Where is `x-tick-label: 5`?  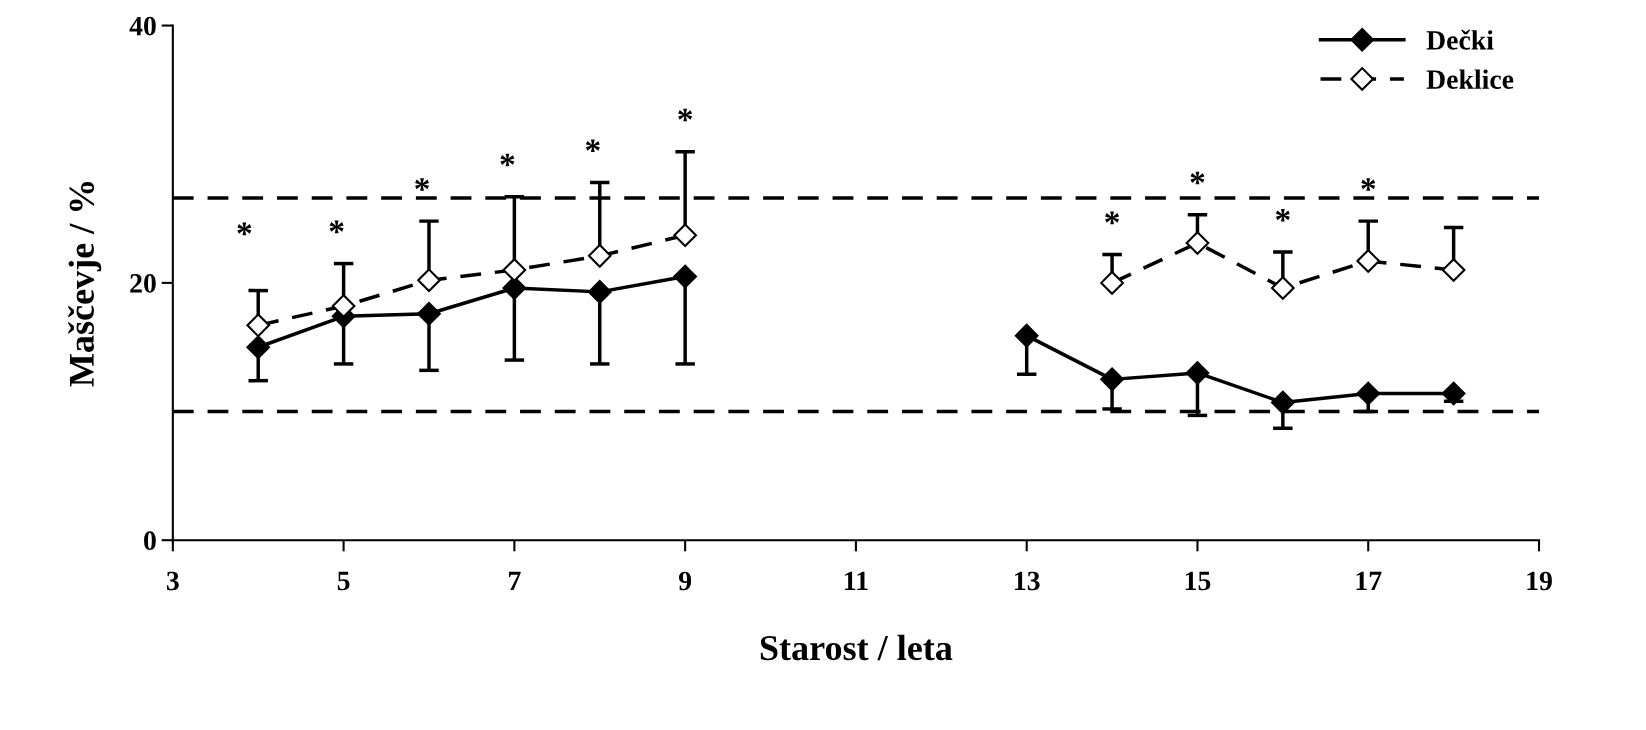
x-tick-label: 5 is located at coordinates (343, 581).